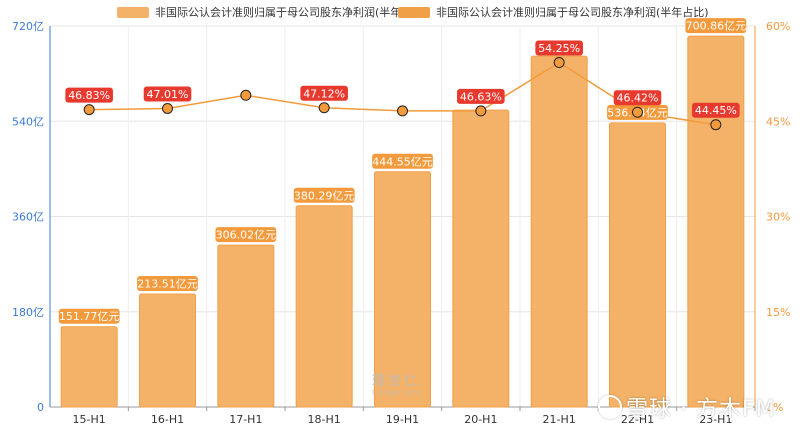 Image resolution: width=800 pixels, height=430 pixels. I want to click on legend-bar-label: 非国际公认会计准则归属于母公司股东净利润(半年), so click(280, 12).